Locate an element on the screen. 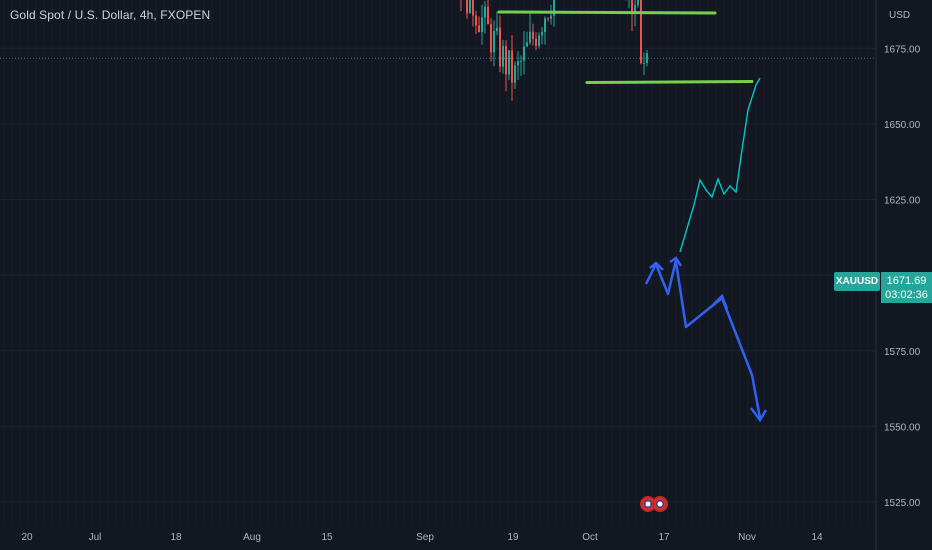 The height and width of the screenshot is (550, 932). projection-arrow-up is located at coordinates (661, 277).